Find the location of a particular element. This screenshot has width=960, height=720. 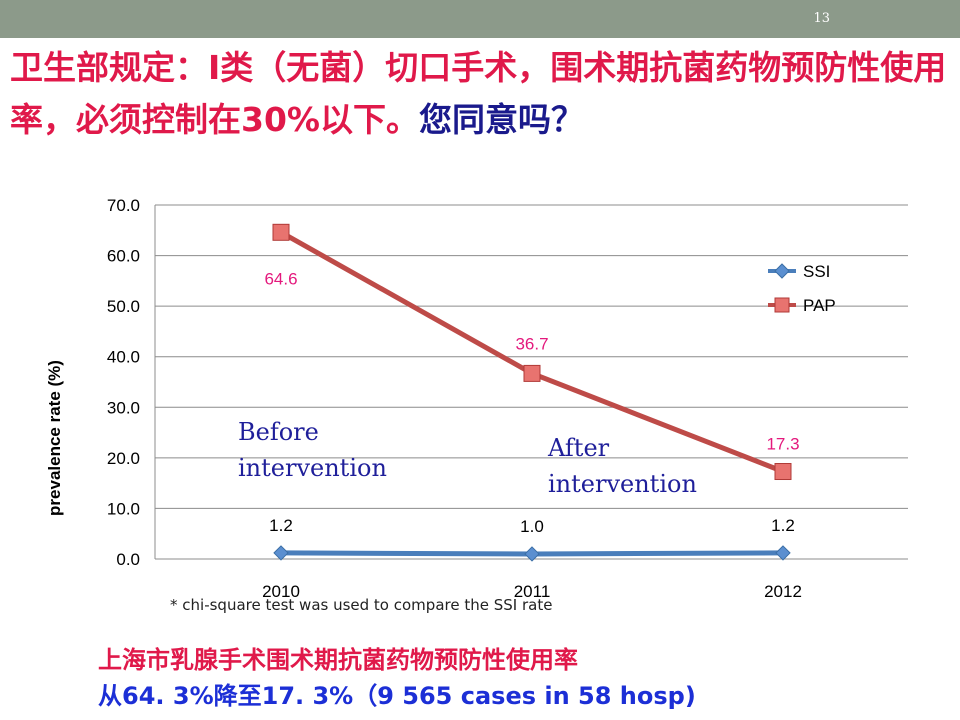

legend-label-pap: PAP is located at coordinates (819, 305).